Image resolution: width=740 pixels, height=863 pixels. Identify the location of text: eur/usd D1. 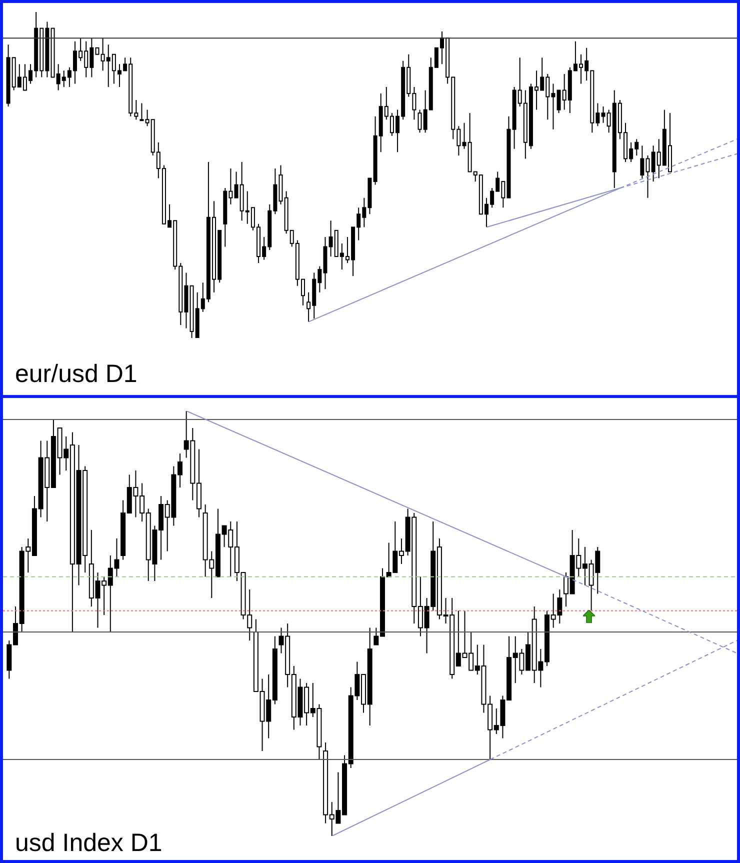
(76, 374).